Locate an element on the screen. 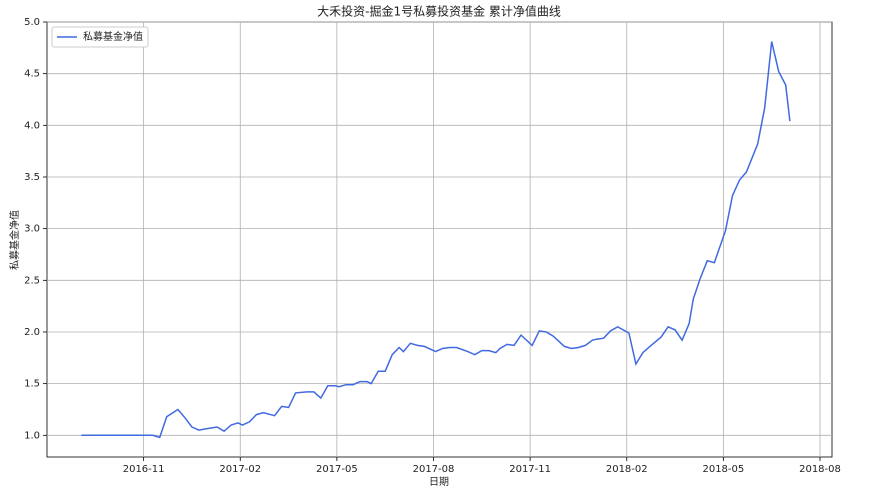 This screenshot has width=873, height=495. x-tick-label: 2018-08 is located at coordinates (820, 469).